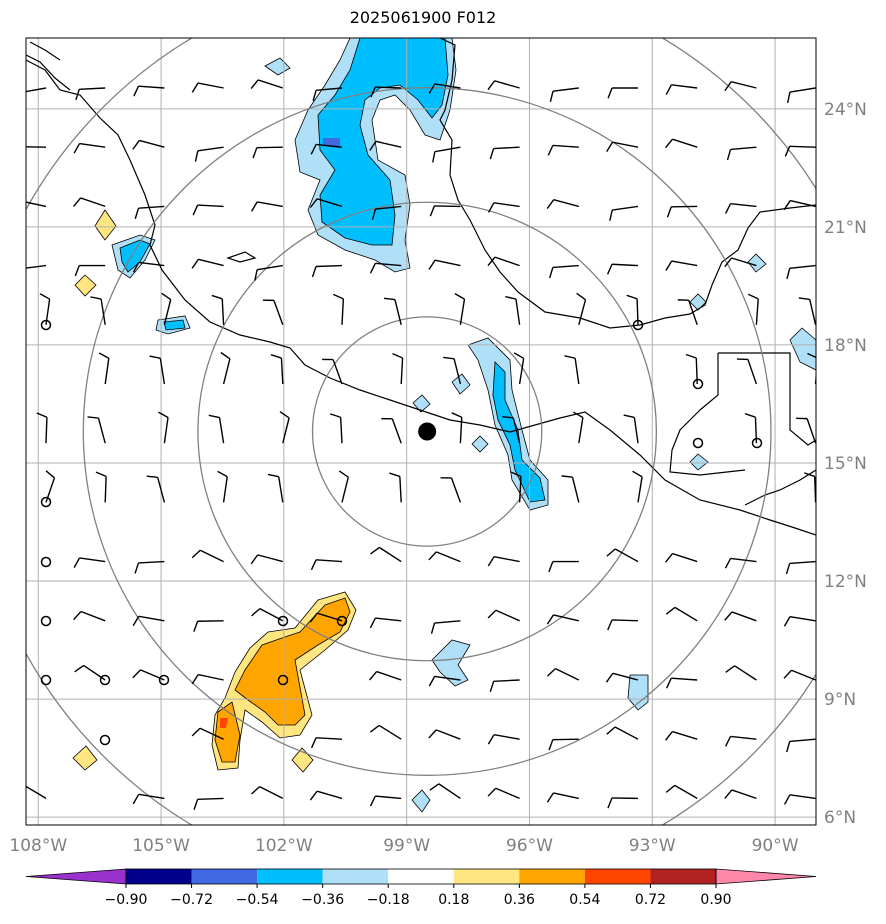 The image size is (886, 924). Describe the element at coordinates (388, 900) in the screenshot. I see `colorbar-tick-label: −0.18` at that location.